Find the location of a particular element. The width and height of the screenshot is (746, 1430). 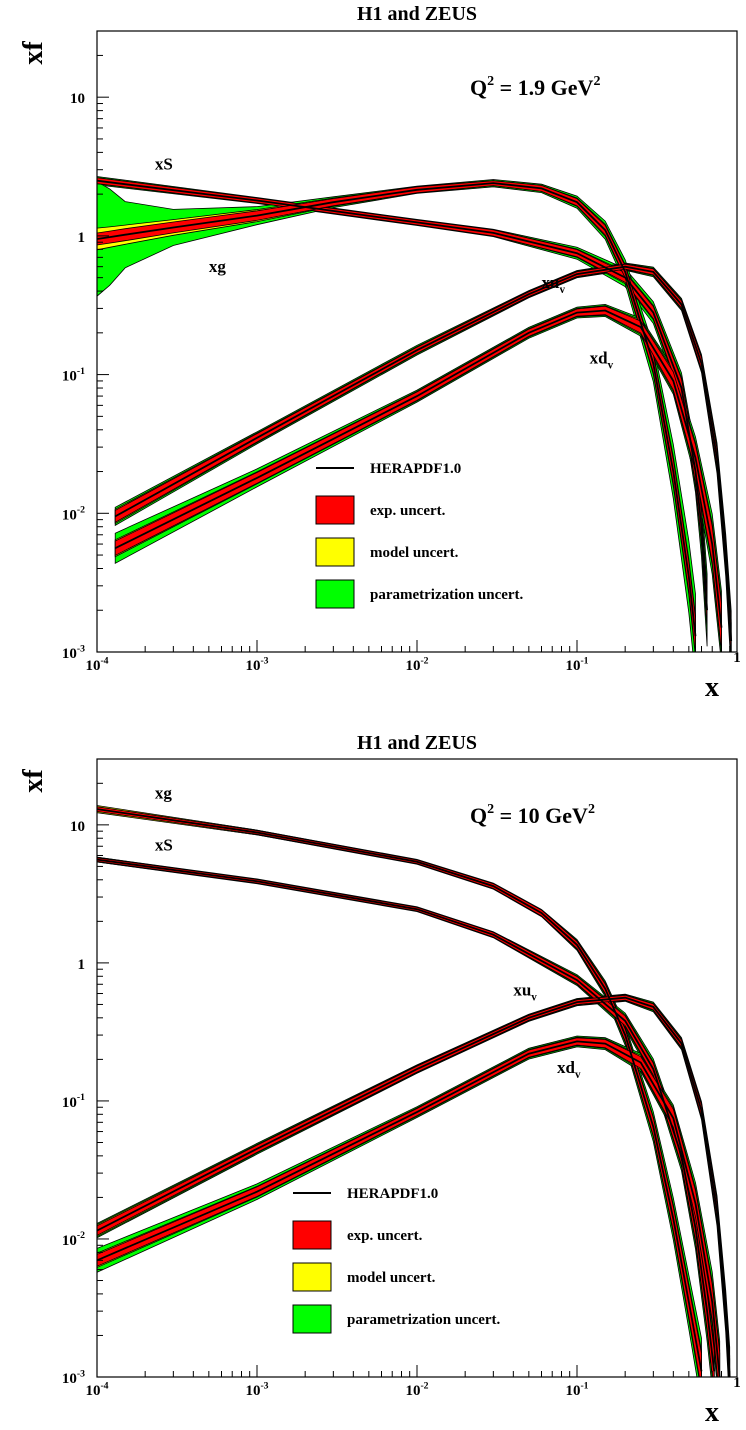

q2-annotation: Q2 = 1.9 GeV2 is located at coordinates (535, 87).